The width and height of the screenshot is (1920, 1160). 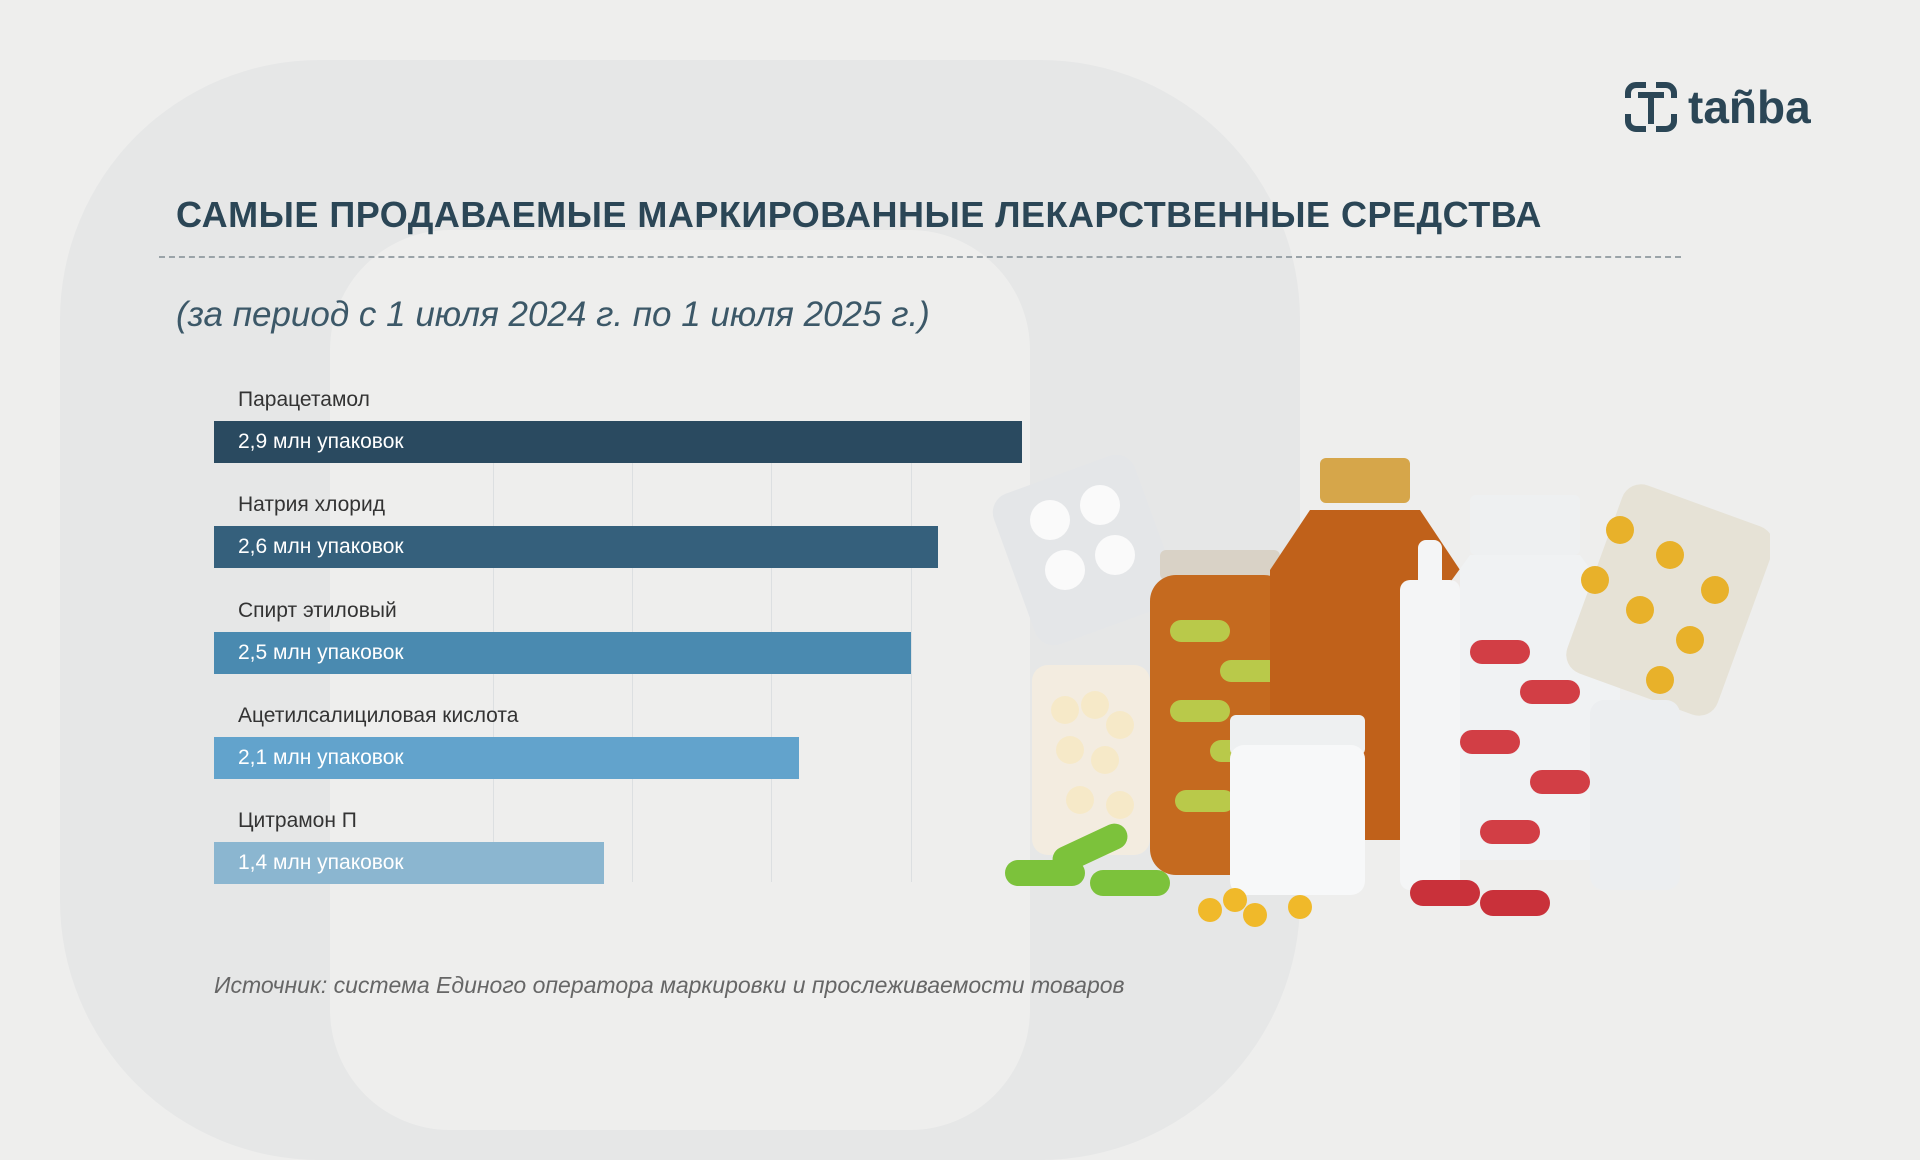 What do you see at coordinates (317, 610) in the screenshot?
I see `category-label: Спирт этиловый` at bounding box center [317, 610].